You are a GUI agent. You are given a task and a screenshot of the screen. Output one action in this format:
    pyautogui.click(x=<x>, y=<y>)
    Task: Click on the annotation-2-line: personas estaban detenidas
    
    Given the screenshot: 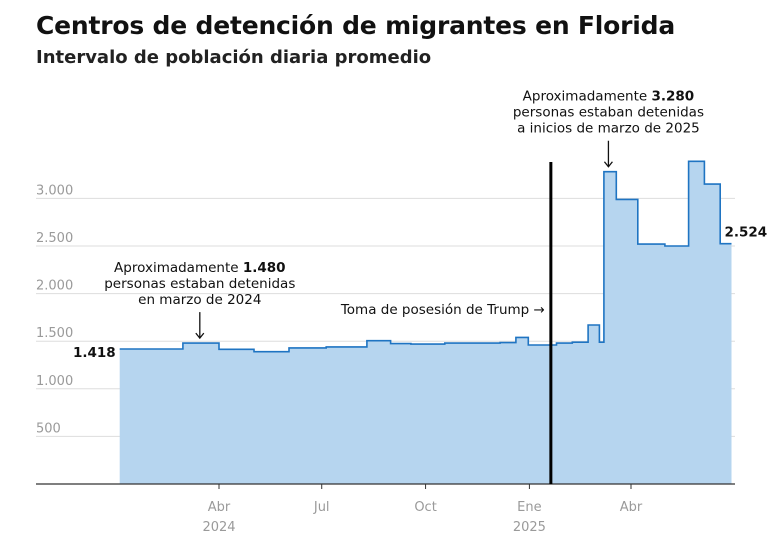 What is the action you would take?
    pyautogui.click(x=608, y=113)
    